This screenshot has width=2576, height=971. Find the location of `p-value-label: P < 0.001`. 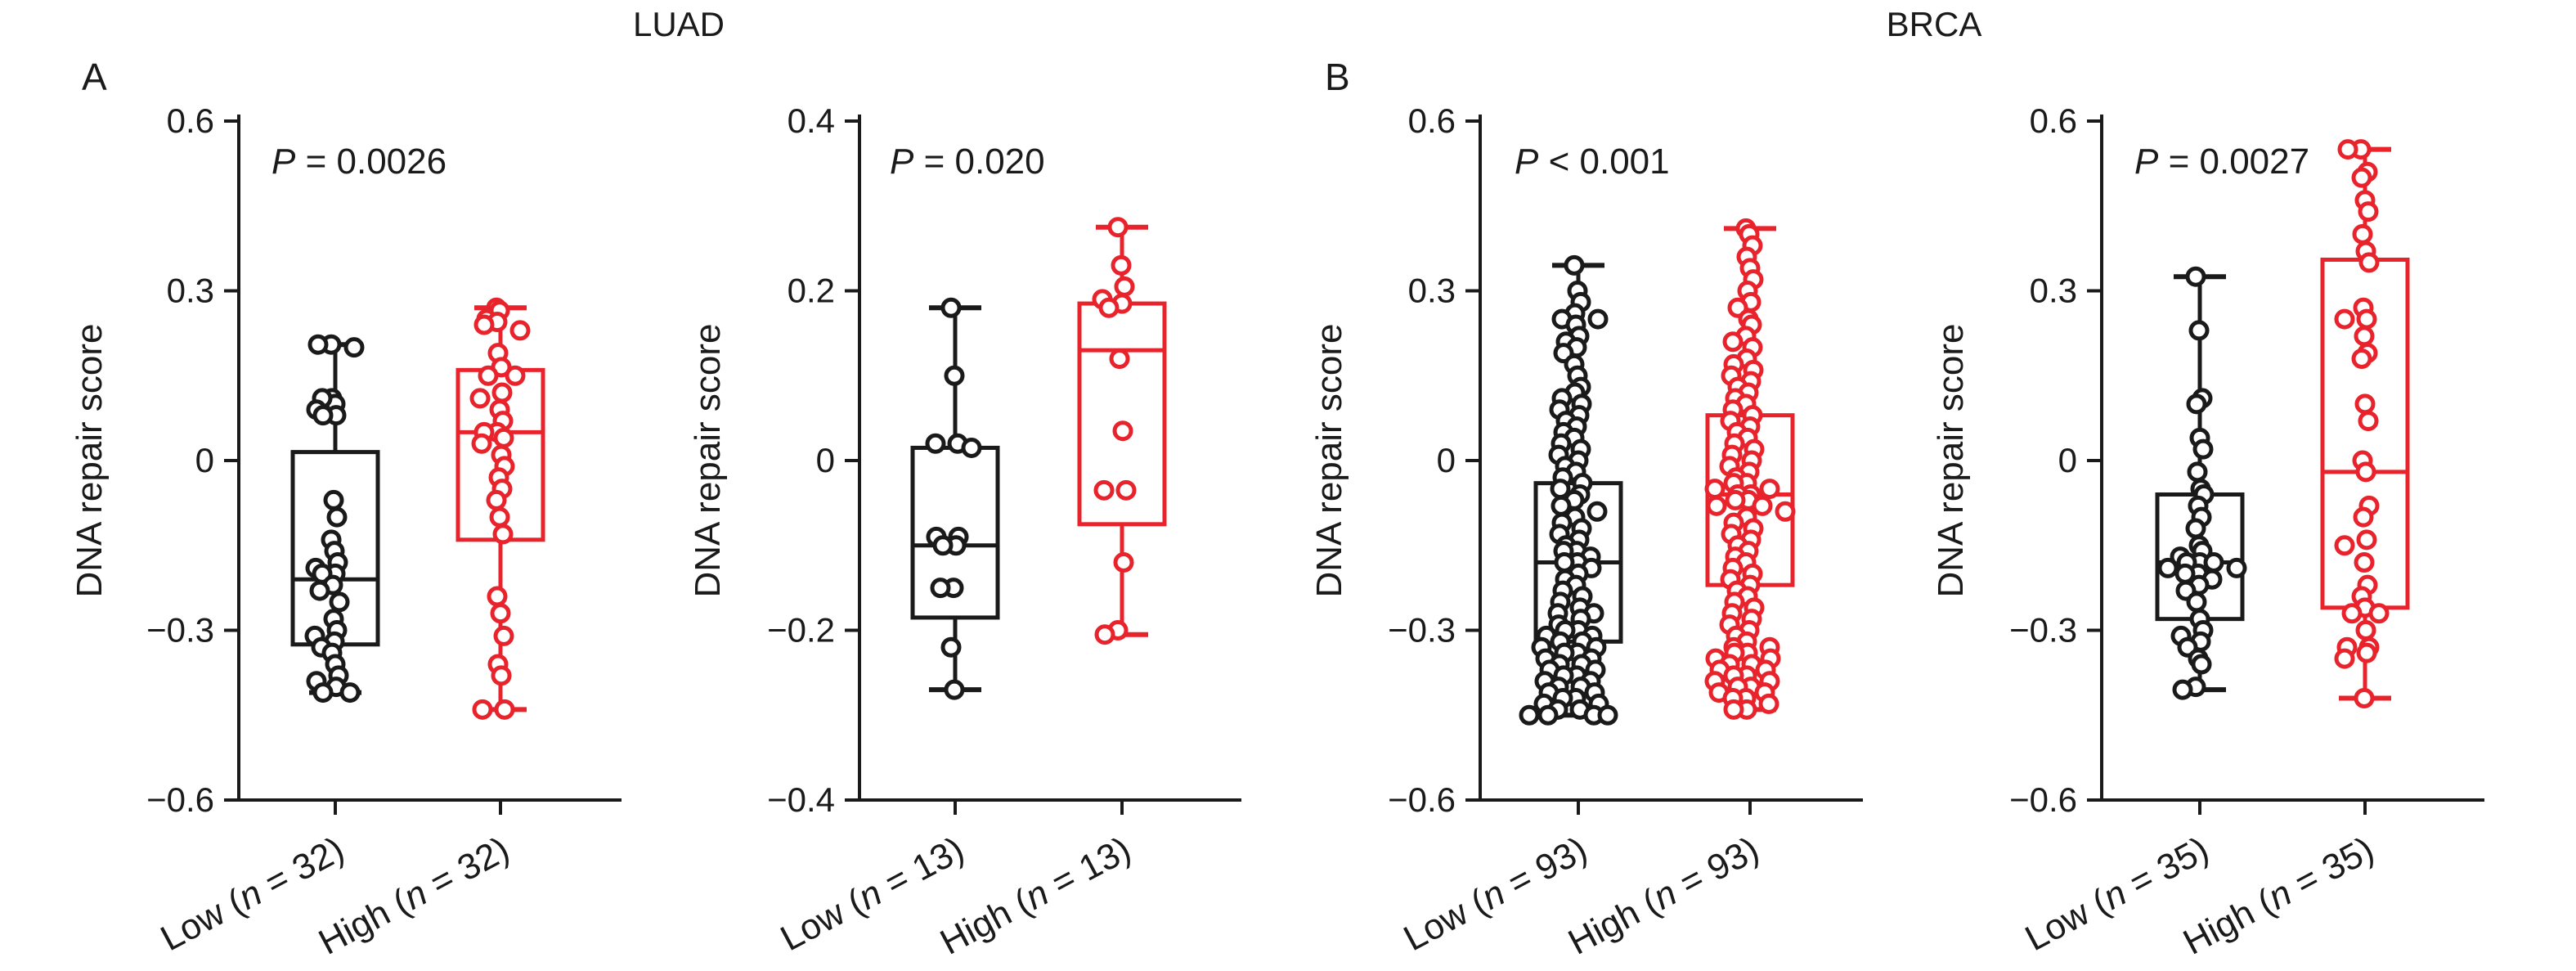

p-value-label: P < 0.001 is located at coordinates (1592, 162).